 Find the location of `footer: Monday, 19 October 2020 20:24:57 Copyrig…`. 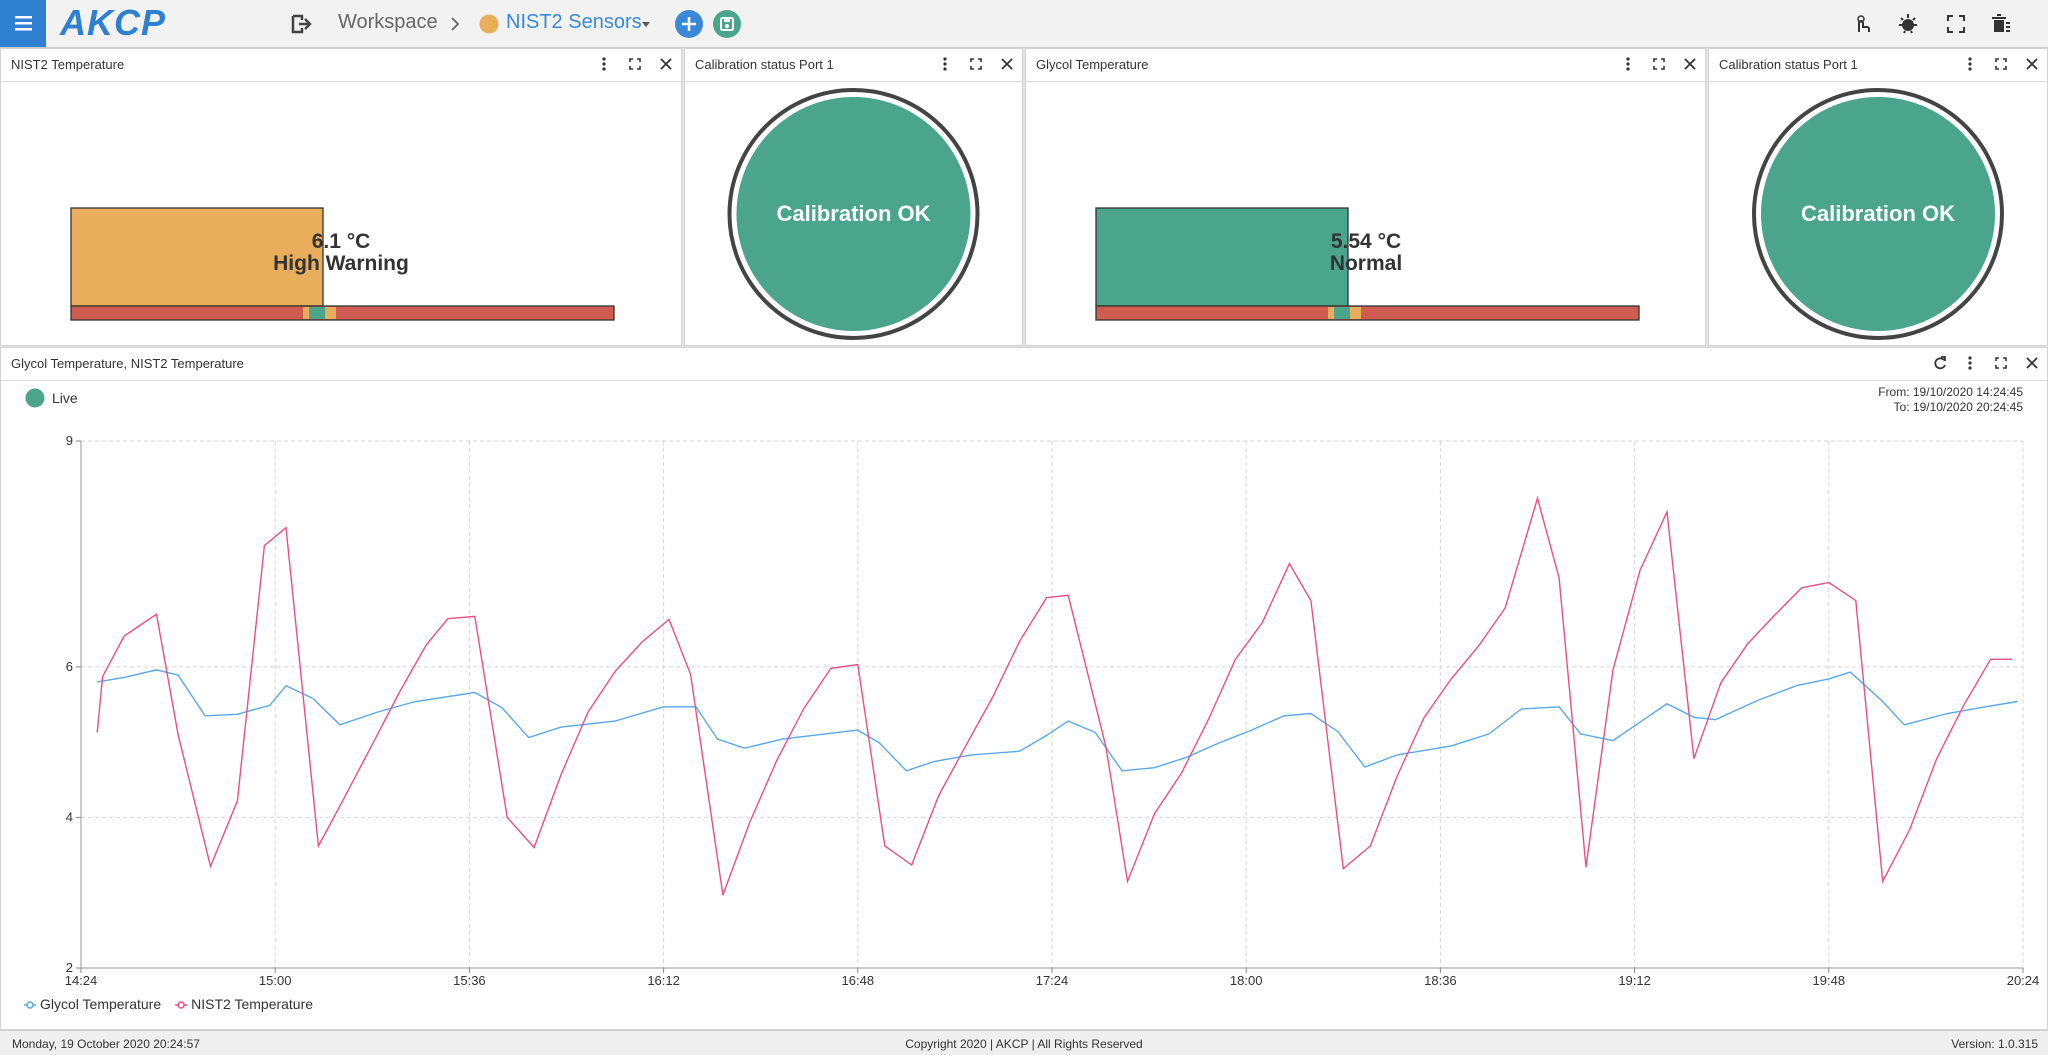

footer: Monday, 19 October 2020 20:24:57 Copyrig… is located at coordinates (1024, 1042).